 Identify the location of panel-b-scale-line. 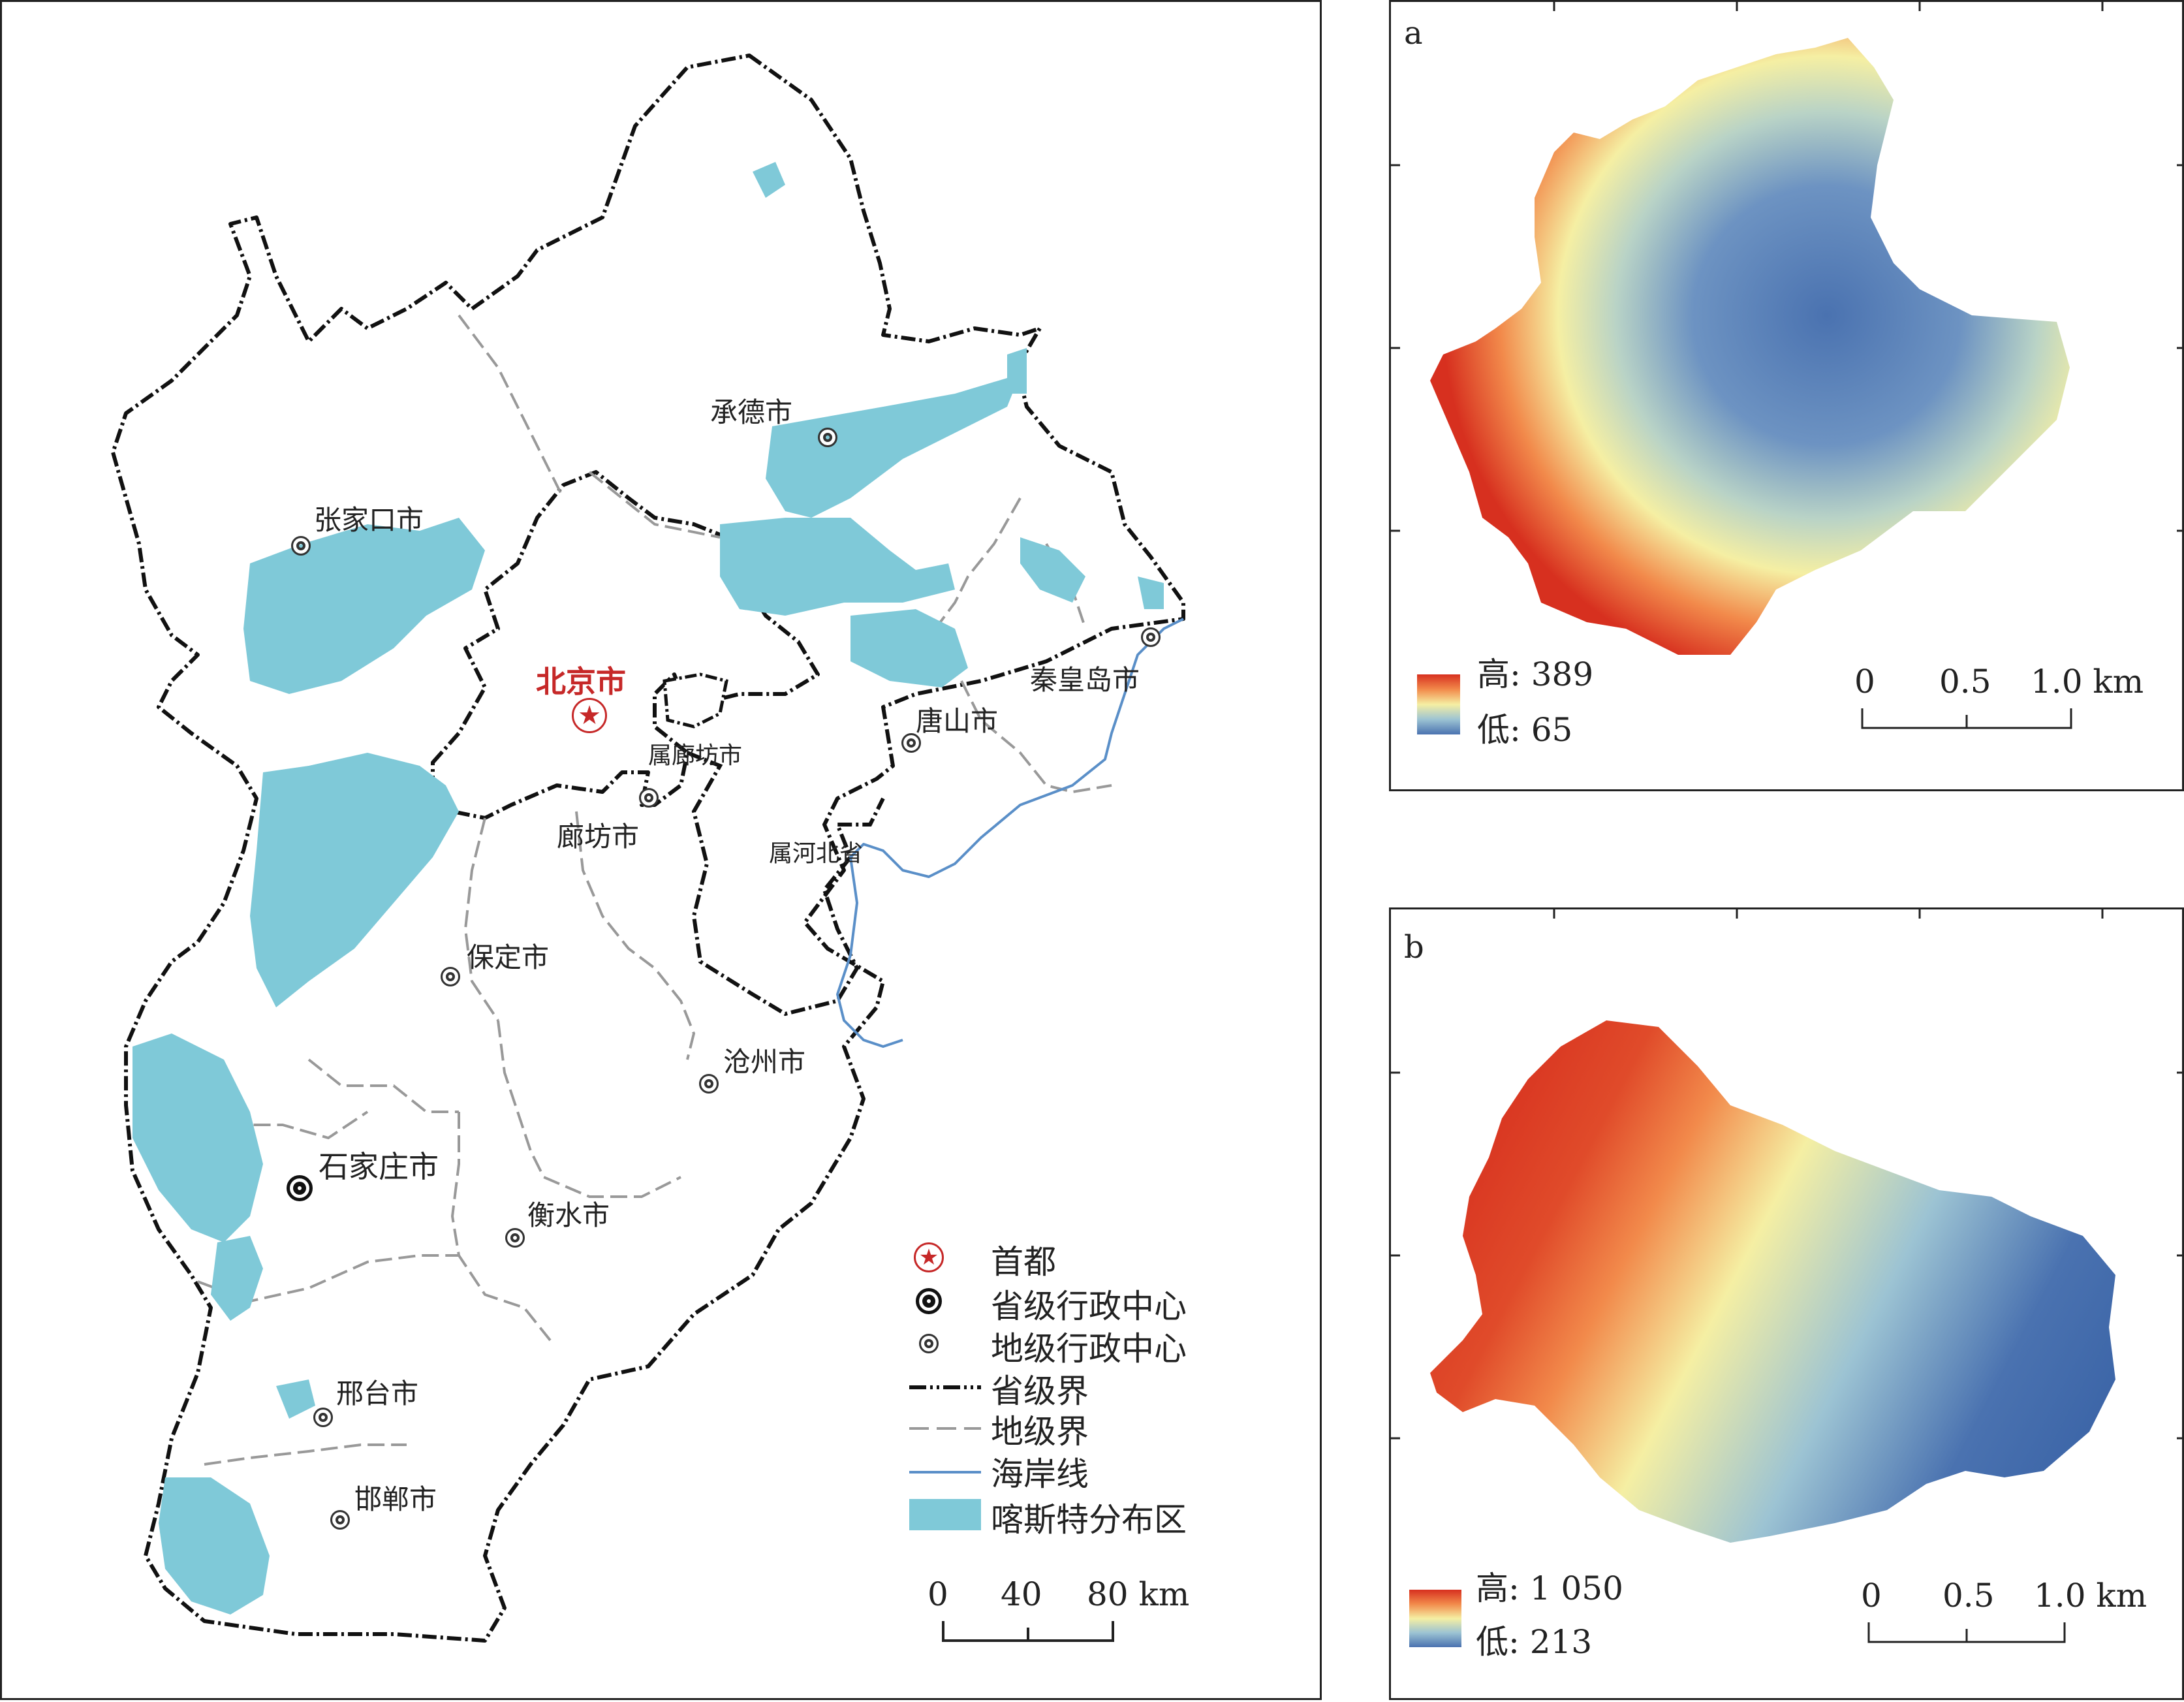
(1967, 1632).